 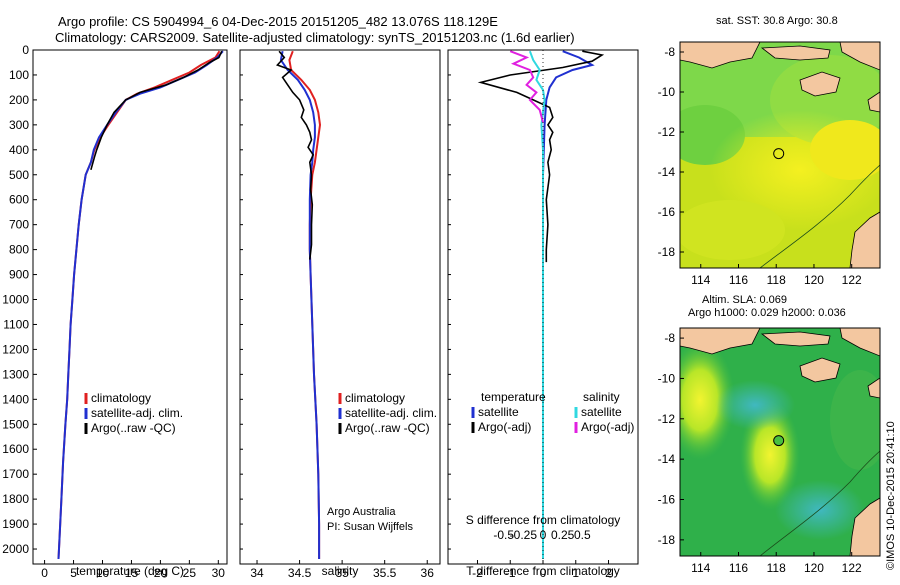 I want to click on x-tick-label: 10, so click(x=103, y=573).